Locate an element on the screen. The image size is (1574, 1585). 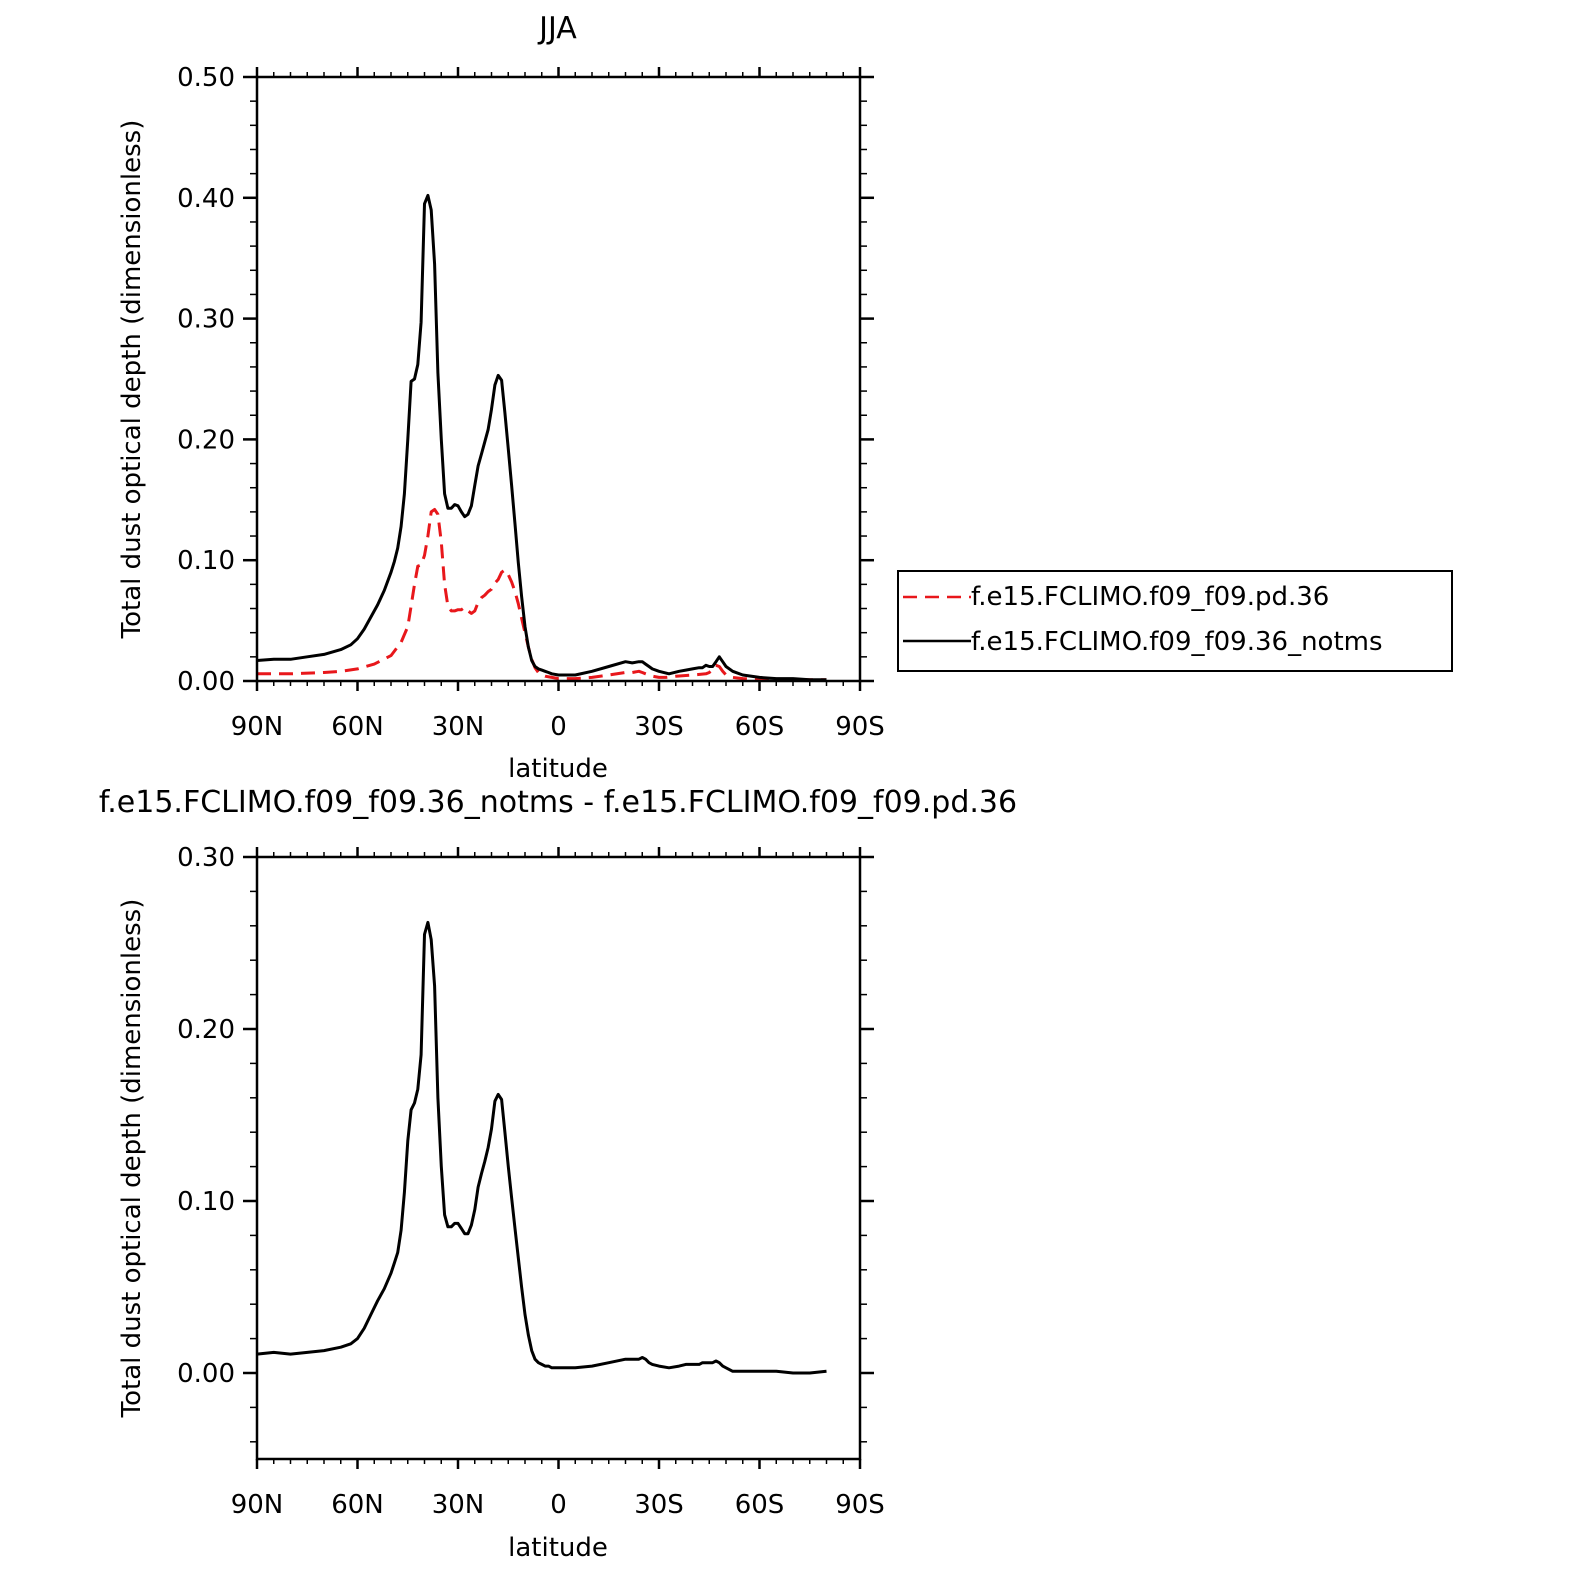
bottom-y-tick-label: 0.10 is located at coordinates (206, 1202).